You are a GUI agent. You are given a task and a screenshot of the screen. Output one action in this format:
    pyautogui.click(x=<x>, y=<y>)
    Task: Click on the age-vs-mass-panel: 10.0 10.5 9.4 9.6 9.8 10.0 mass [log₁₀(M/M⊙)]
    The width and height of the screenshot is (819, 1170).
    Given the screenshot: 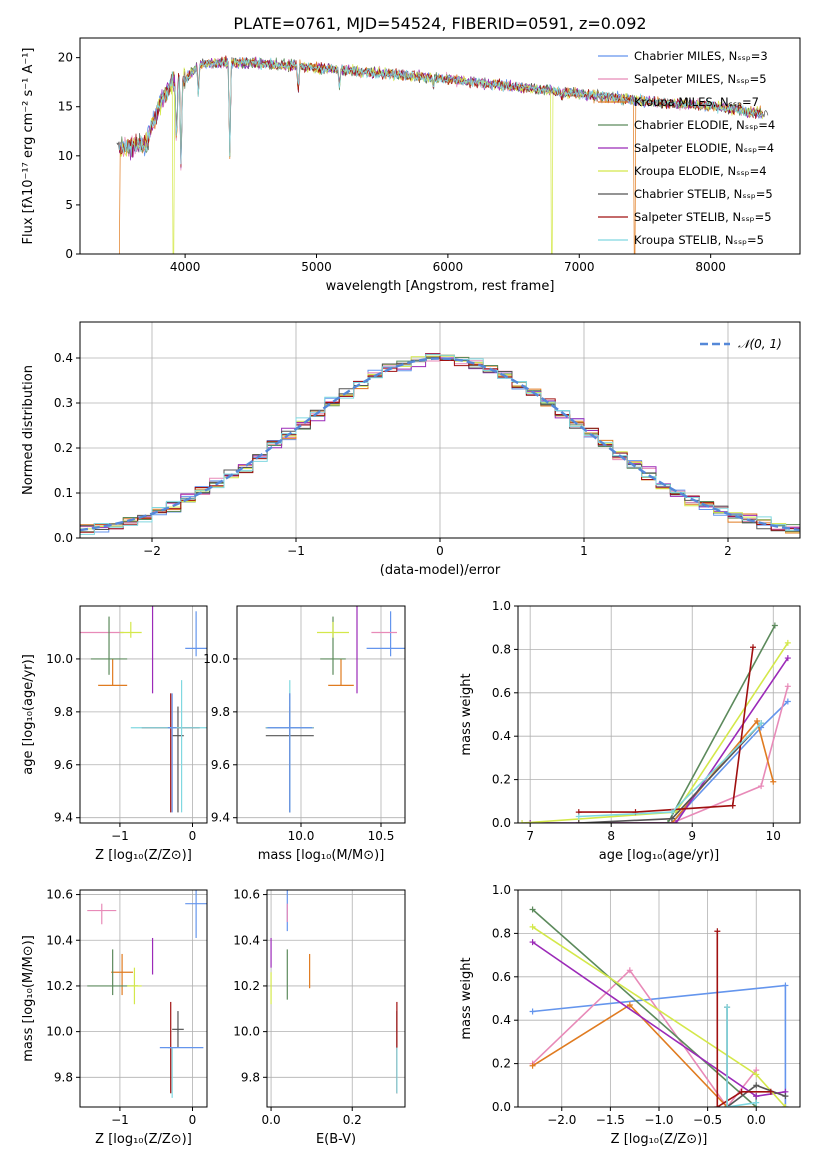 What is the action you would take?
    pyautogui.click(x=304, y=734)
    